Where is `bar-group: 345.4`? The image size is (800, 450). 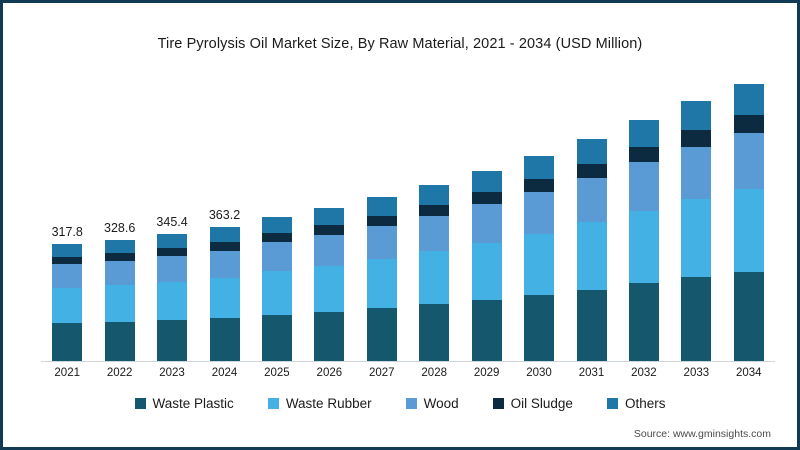
bar-group: 345.4 is located at coordinates (172, 221).